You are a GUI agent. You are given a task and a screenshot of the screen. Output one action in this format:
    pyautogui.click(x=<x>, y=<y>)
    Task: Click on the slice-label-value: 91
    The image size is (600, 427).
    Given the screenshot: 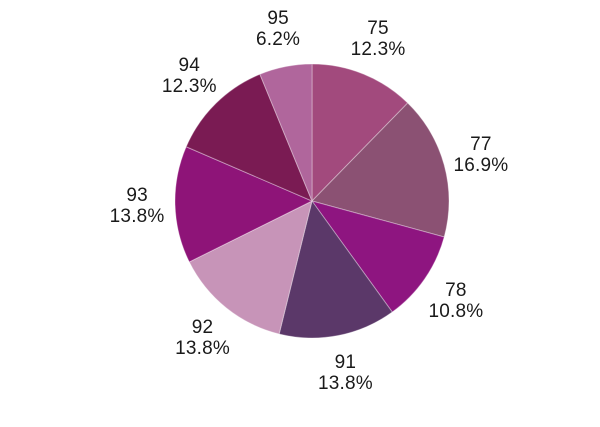 What is the action you would take?
    pyautogui.click(x=345, y=362)
    